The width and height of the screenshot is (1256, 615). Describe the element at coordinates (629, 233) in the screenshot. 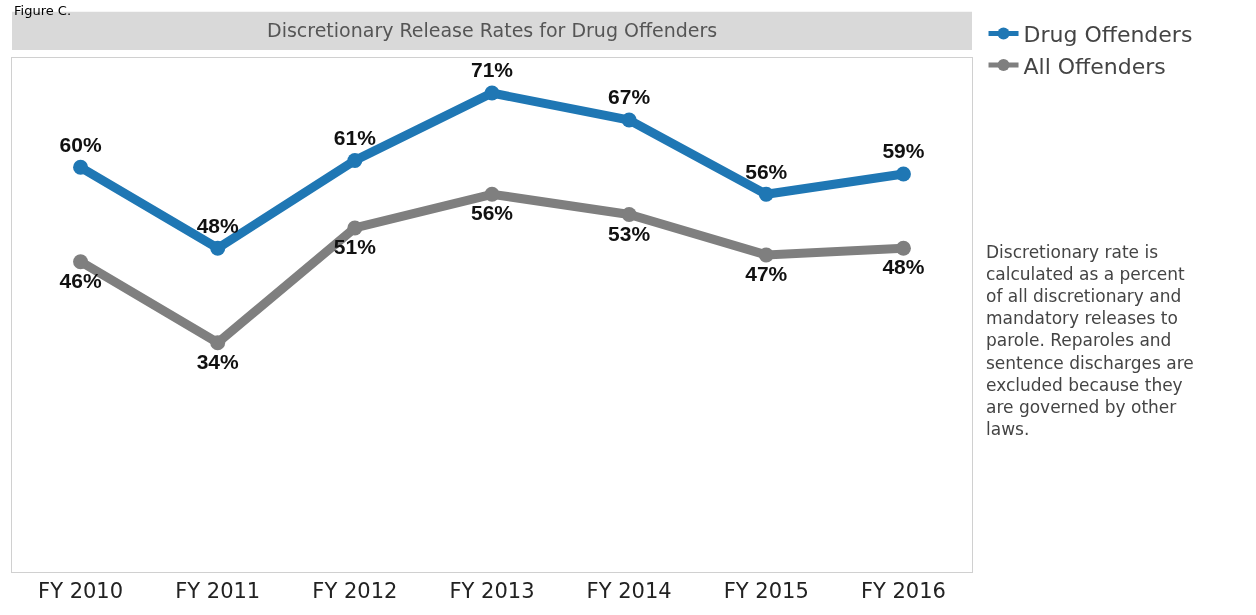

I see `data-label: 53%` at that location.